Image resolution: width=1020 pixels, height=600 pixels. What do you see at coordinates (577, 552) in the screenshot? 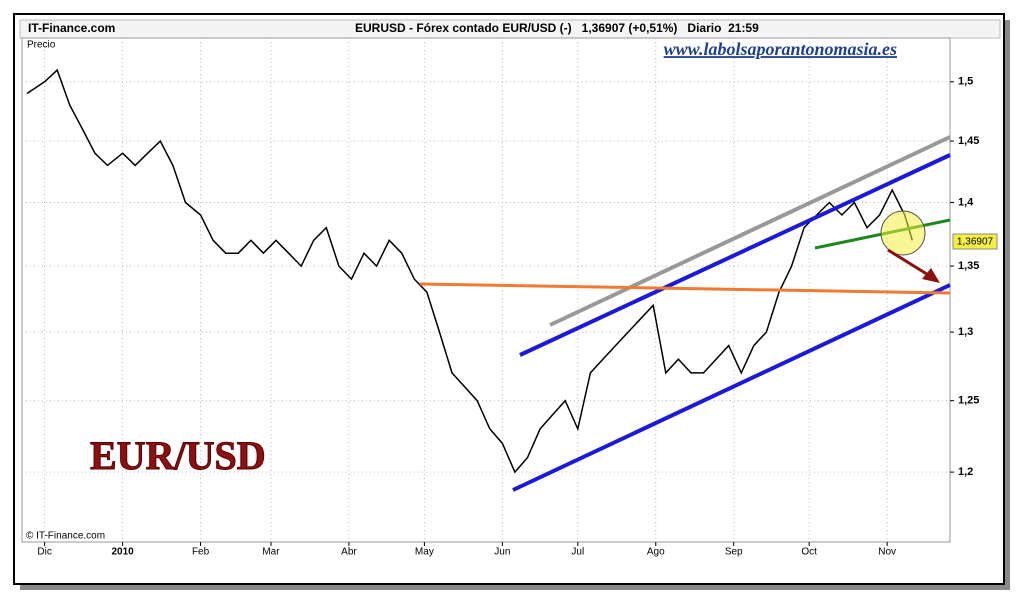
I see `x-tick-label: Jul` at bounding box center [577, 552].